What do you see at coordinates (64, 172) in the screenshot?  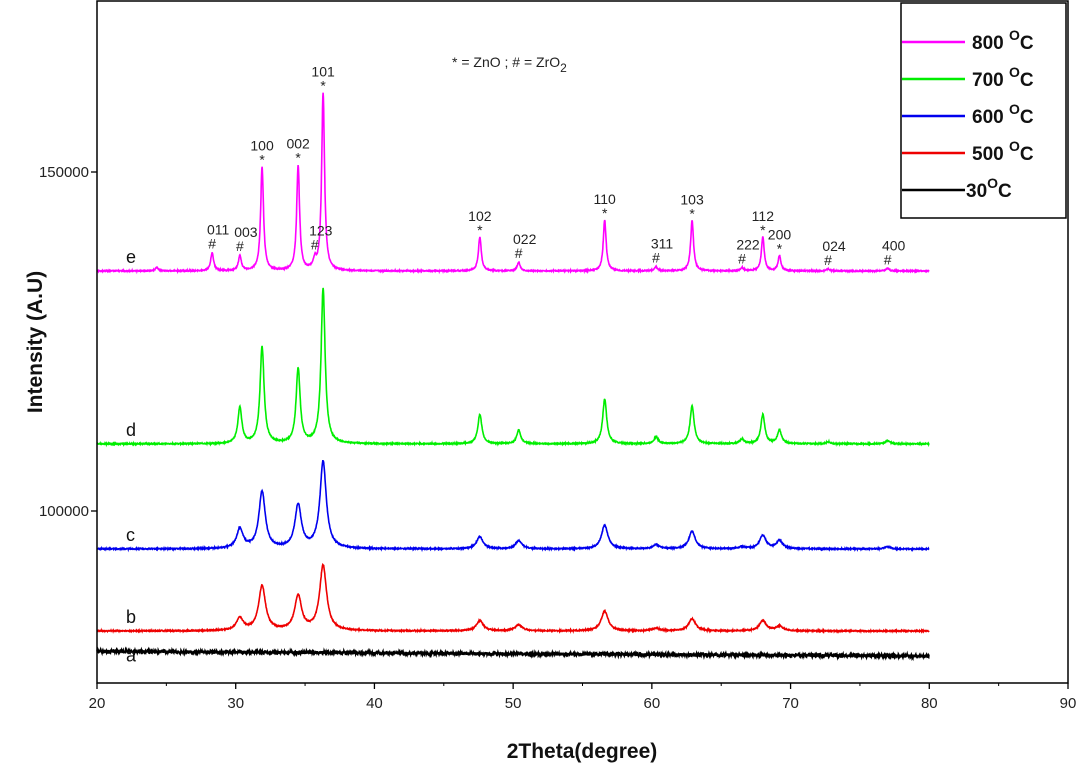 I see `y-tick-label: 150000` at bounding box center [64, 172].